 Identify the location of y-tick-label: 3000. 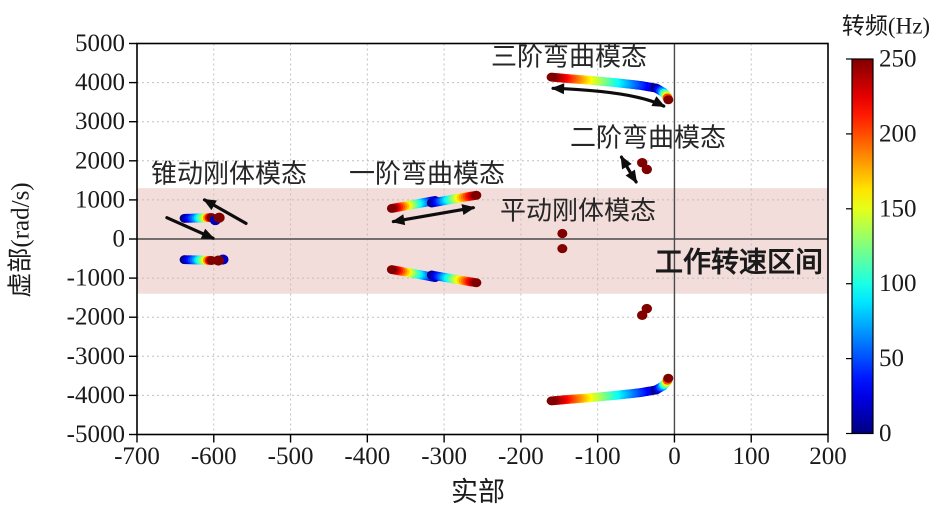
(100, 121).